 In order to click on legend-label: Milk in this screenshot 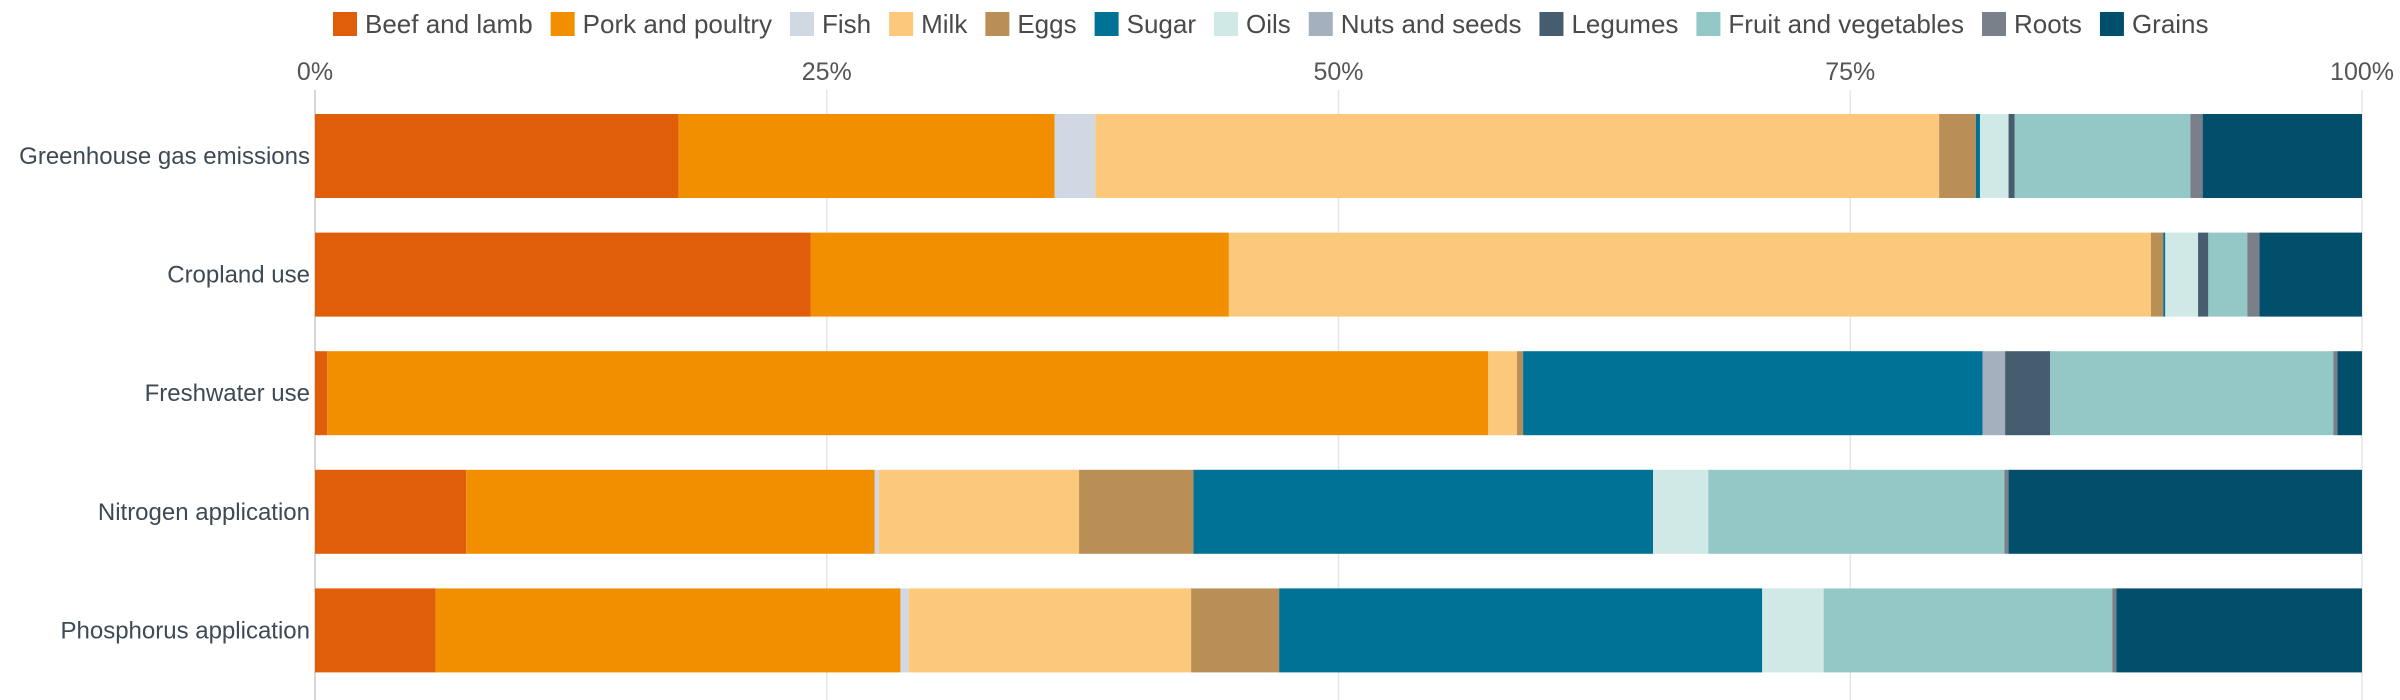, I will do `click(944, 24)`.